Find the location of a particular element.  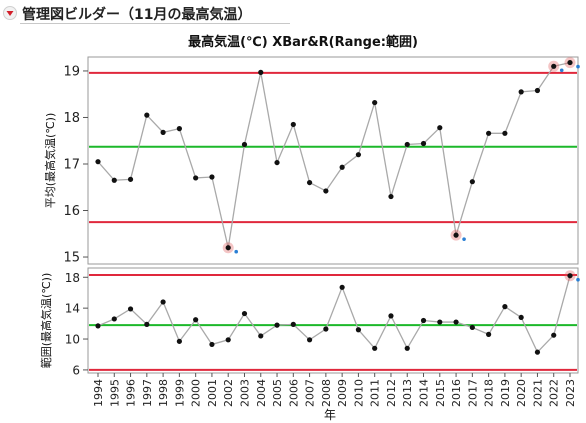

x-tick-label: 1998 is located at coordinates (163, 393).